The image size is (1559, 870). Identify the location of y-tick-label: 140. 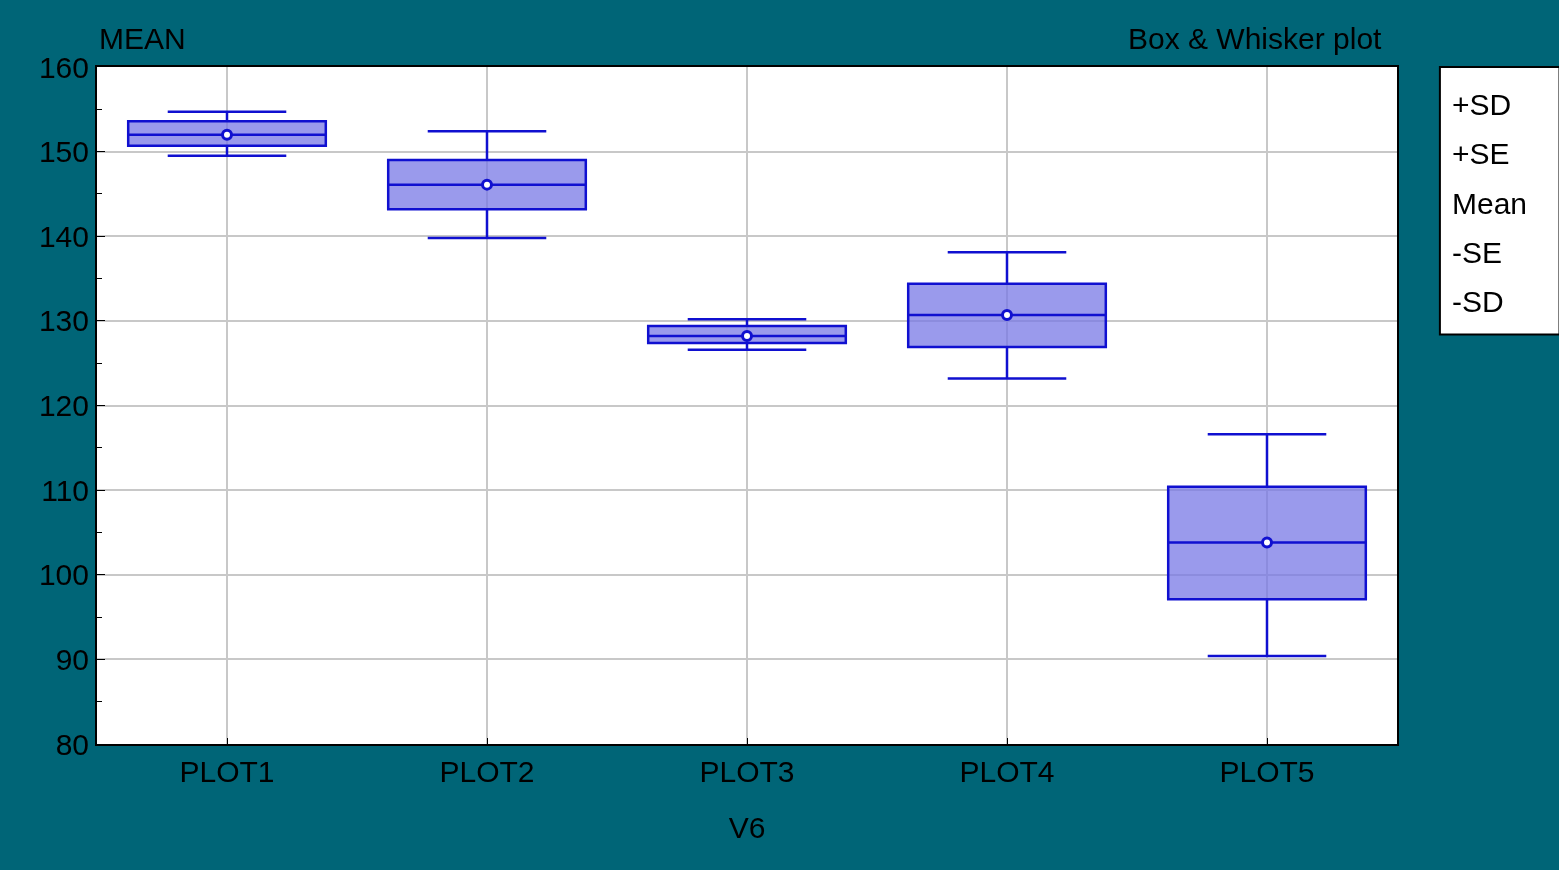
(63, 236).